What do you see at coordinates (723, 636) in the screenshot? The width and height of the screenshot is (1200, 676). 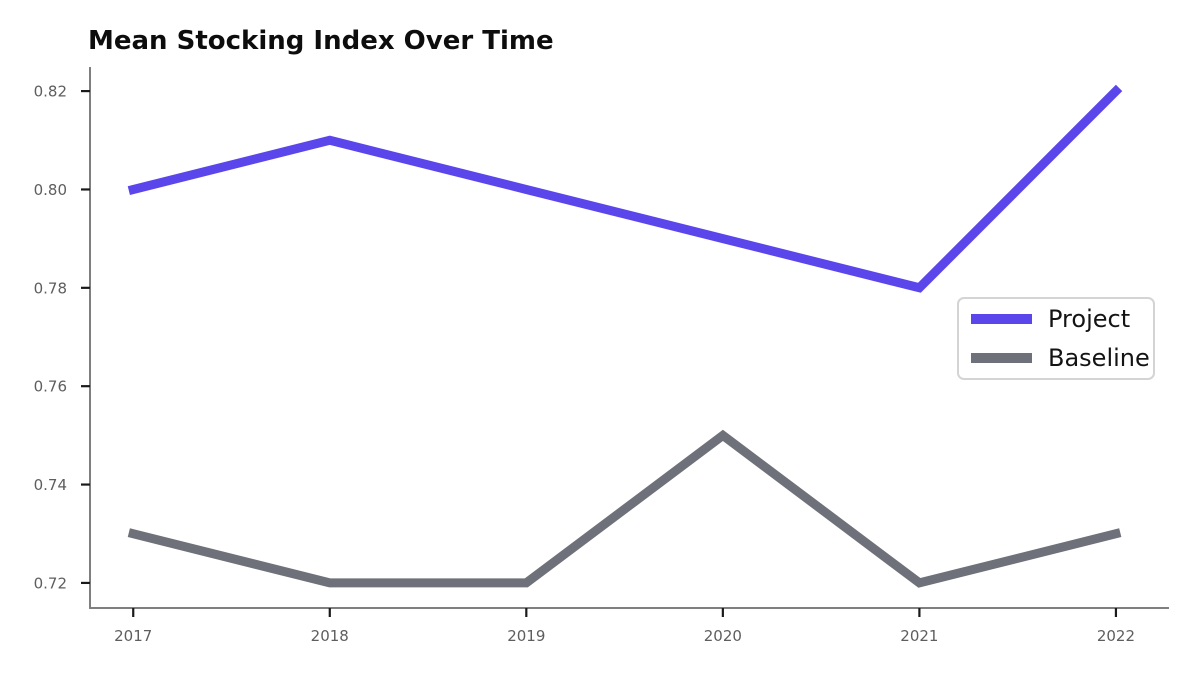 I see `x-tick-label: 2020` at bounding box center [723, 636].